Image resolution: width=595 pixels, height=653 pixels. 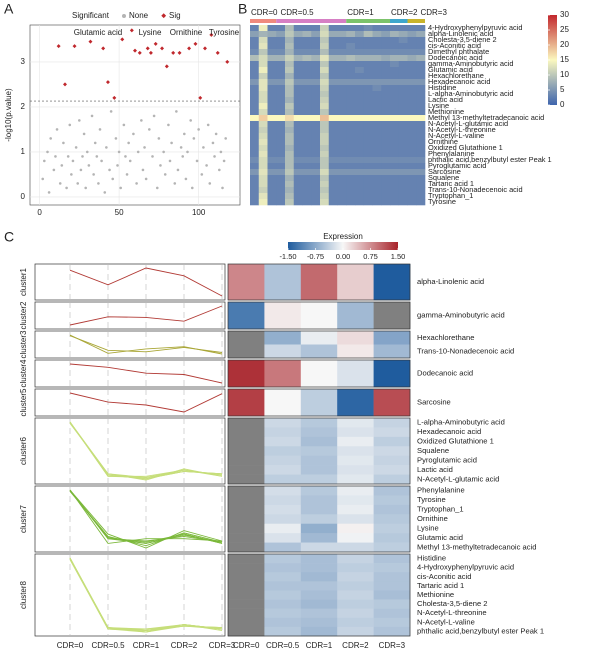 What do you see at coordinates (355, 645) in the screenshot?
I see `x-tick-label: CDR=2` at bounding box center [355, 645].